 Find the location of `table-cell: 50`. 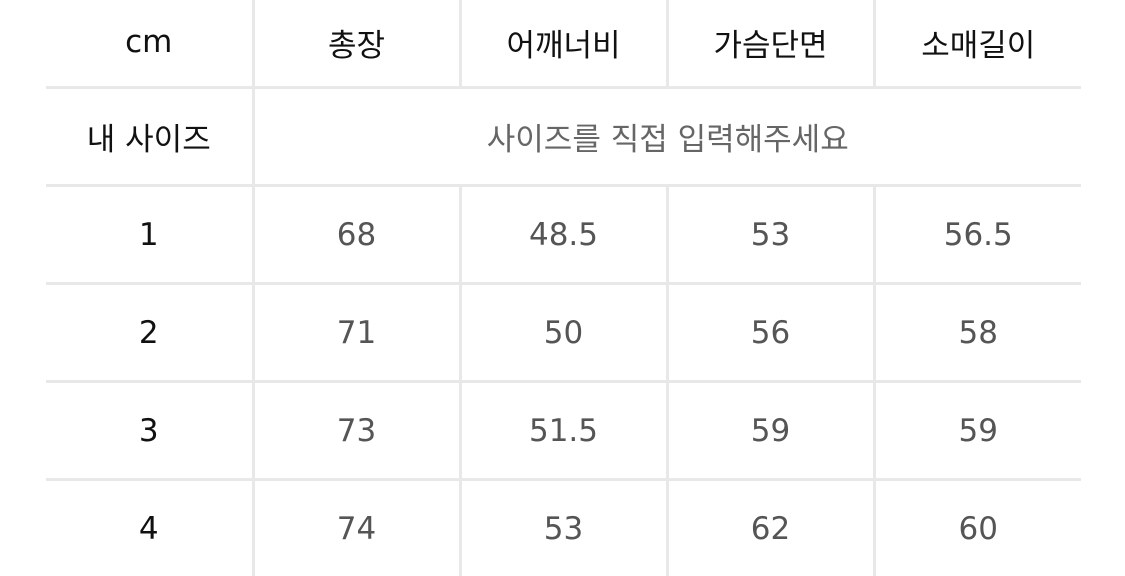

table-cell: 50 is located at coordinates (563, 333).